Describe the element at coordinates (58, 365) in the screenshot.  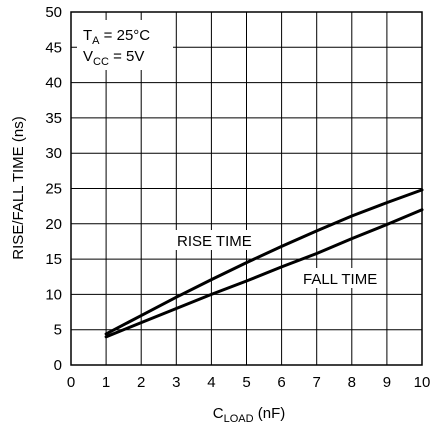
I see `y-tick-label: 0` at that location.